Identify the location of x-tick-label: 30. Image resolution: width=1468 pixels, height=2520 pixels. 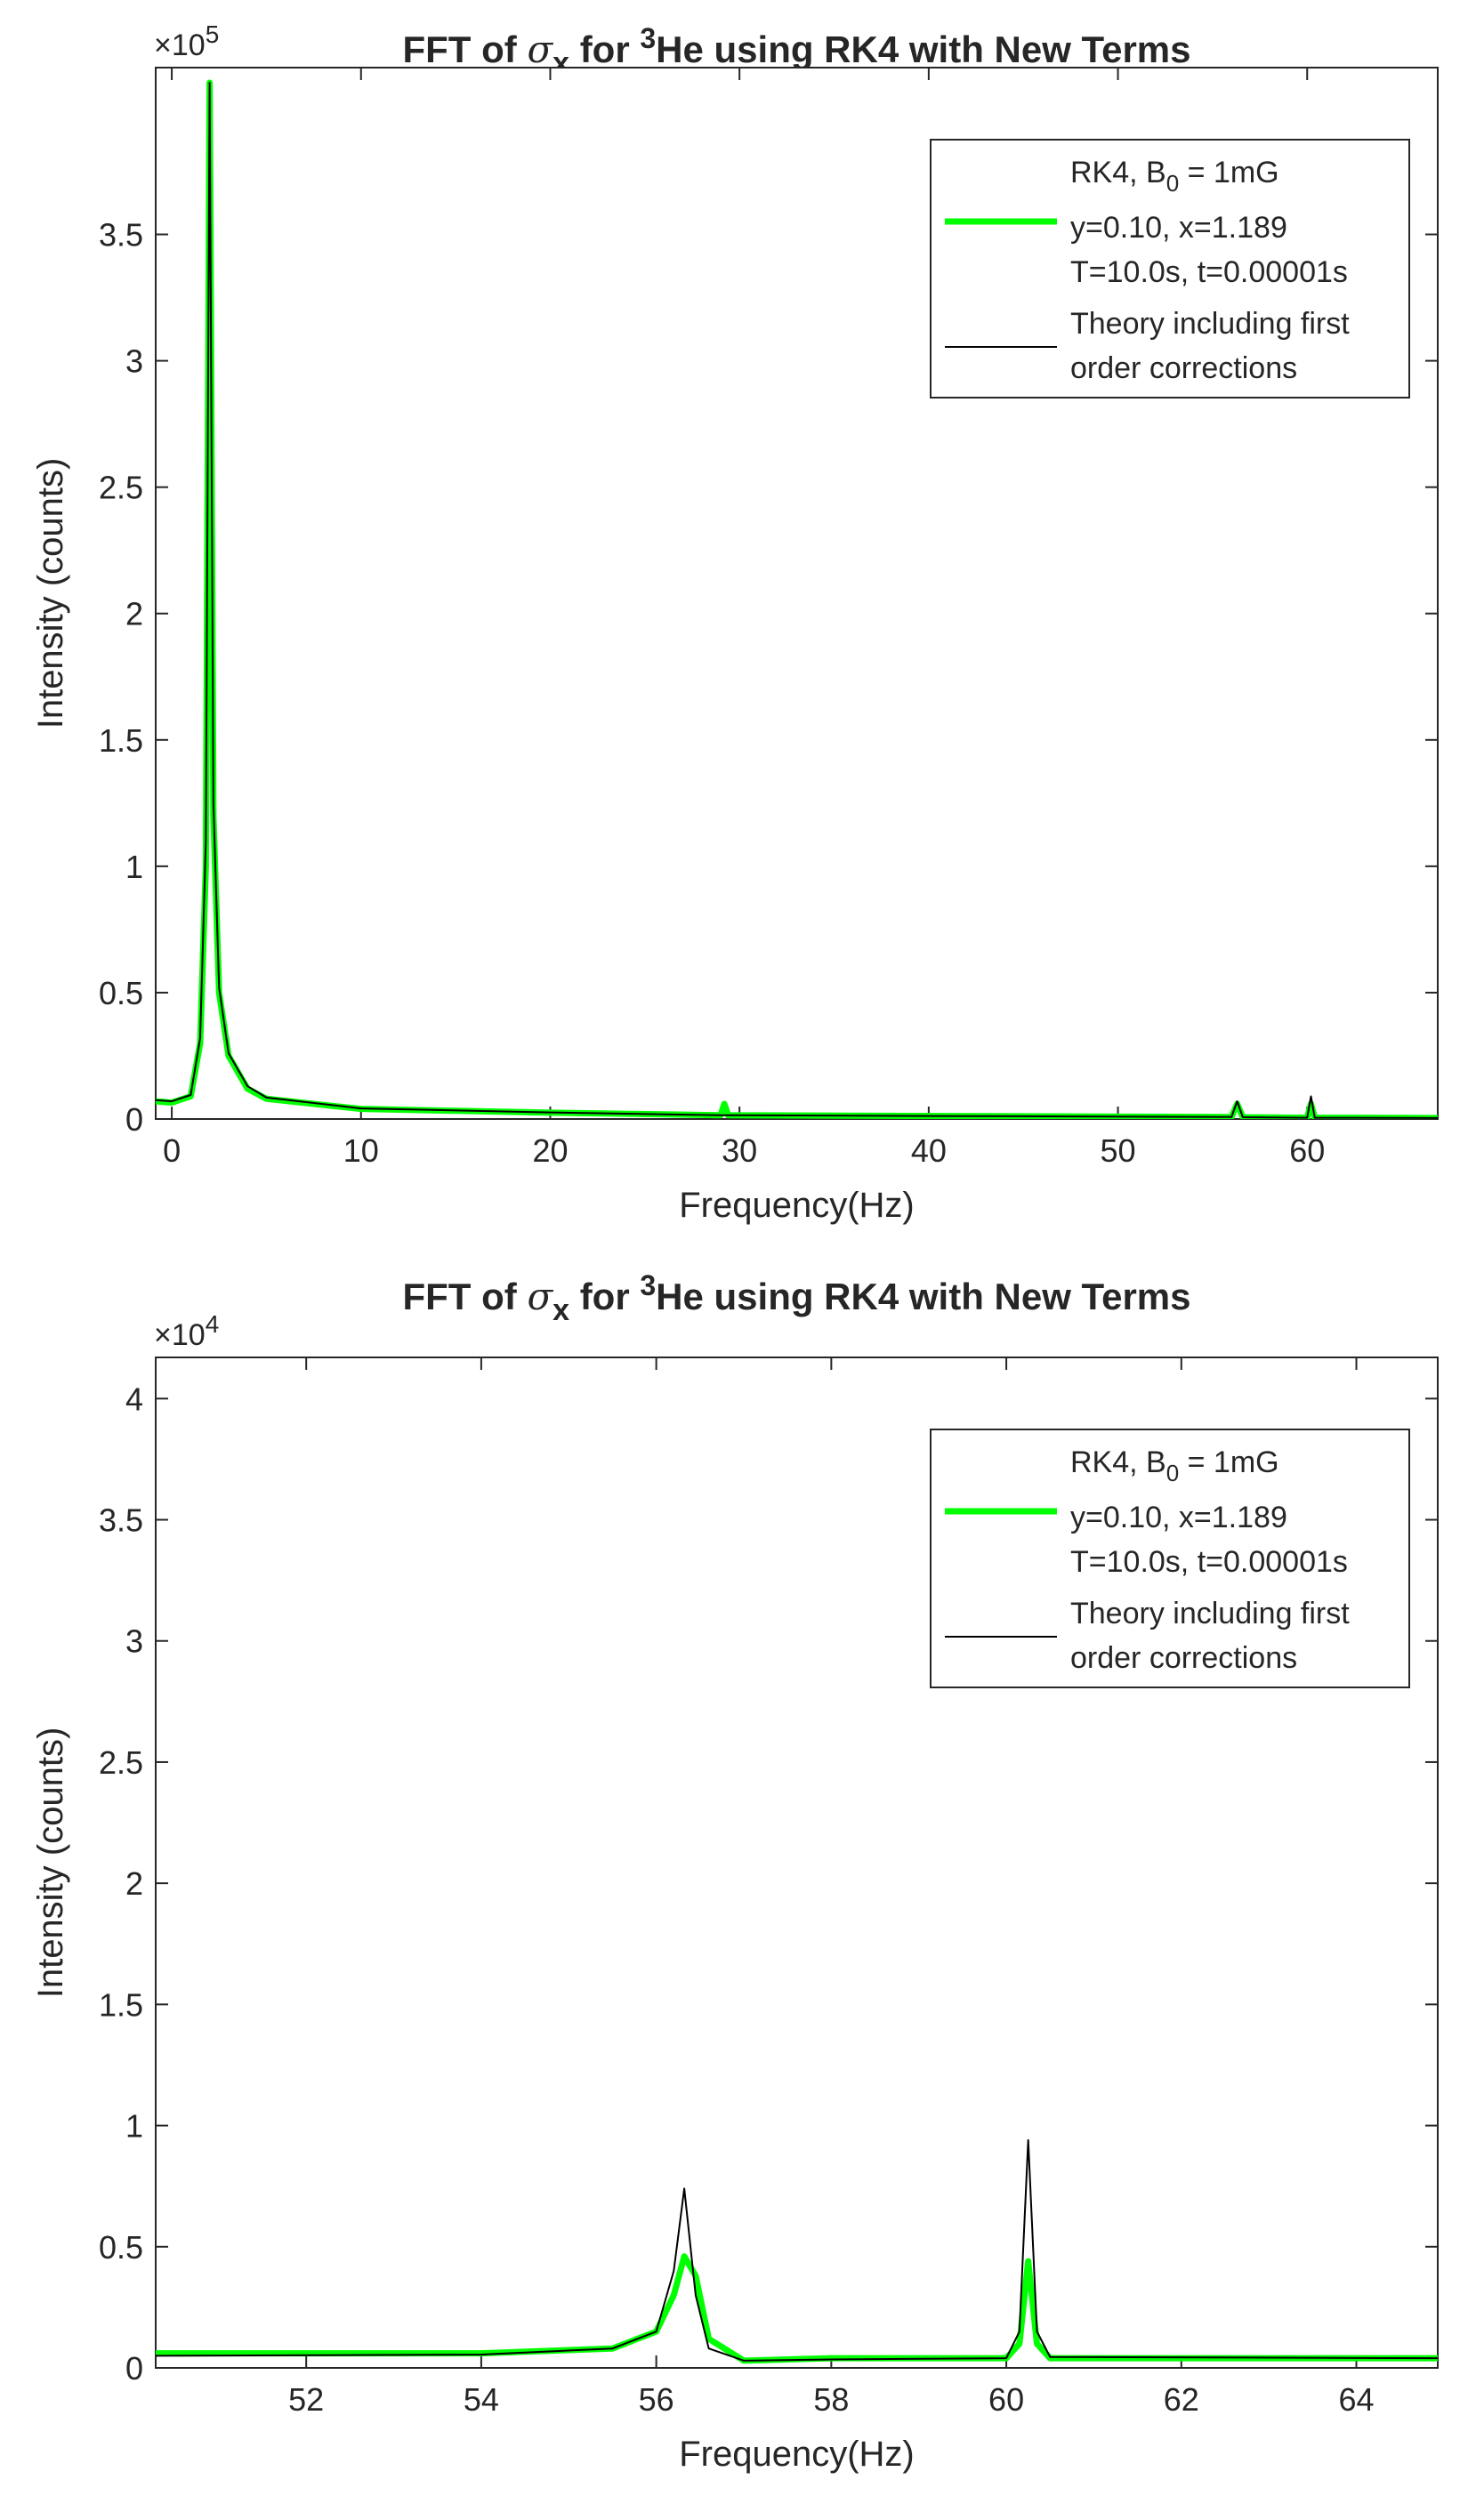
(739, 1150).